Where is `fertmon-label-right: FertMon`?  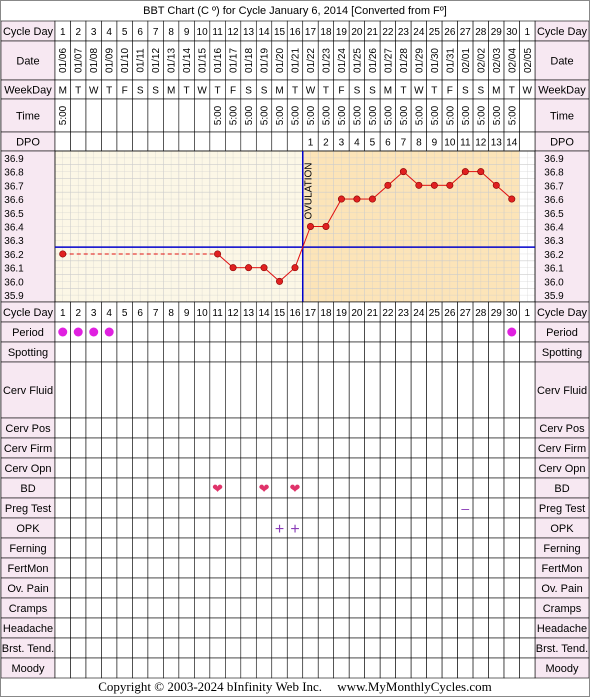 fertmon-label-right: FertMon is located at coordinates (562, 569).